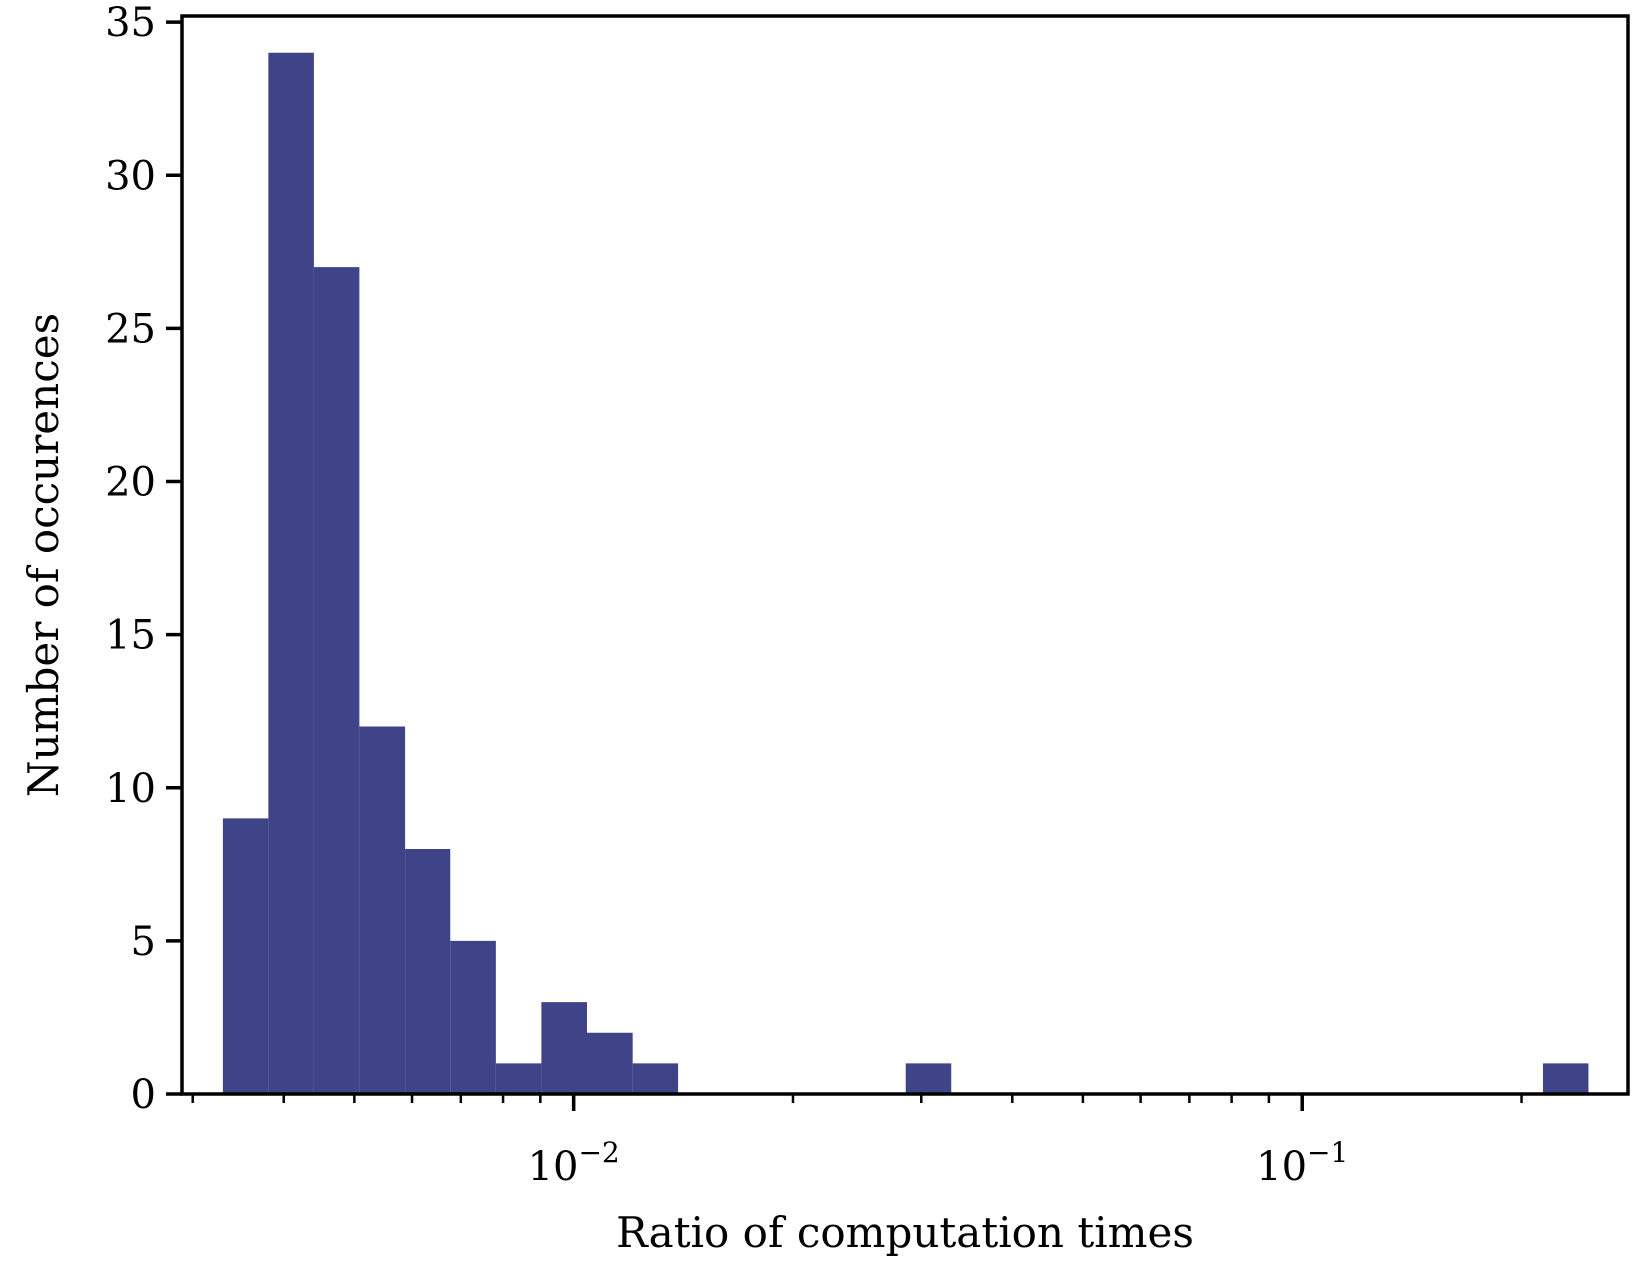 This screenshot has height=1278, width=1647. What do you see at coordinates (143, 942) in the screenshot?
I see `y-tick-label: 5` at bounding box center [143, 942].